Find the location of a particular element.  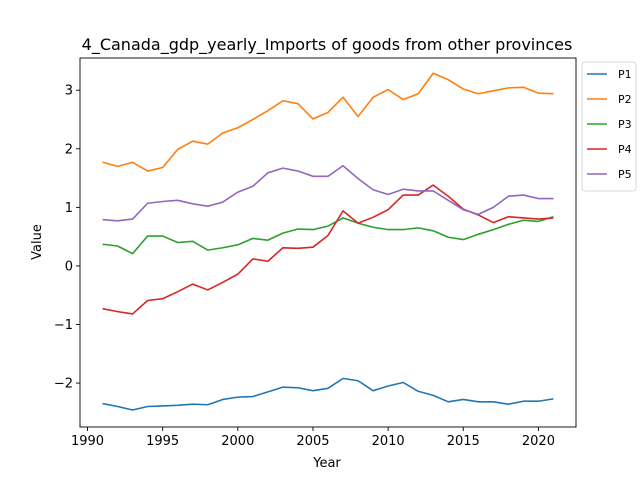

series-line-p2 is located at coordinates (328, 122).